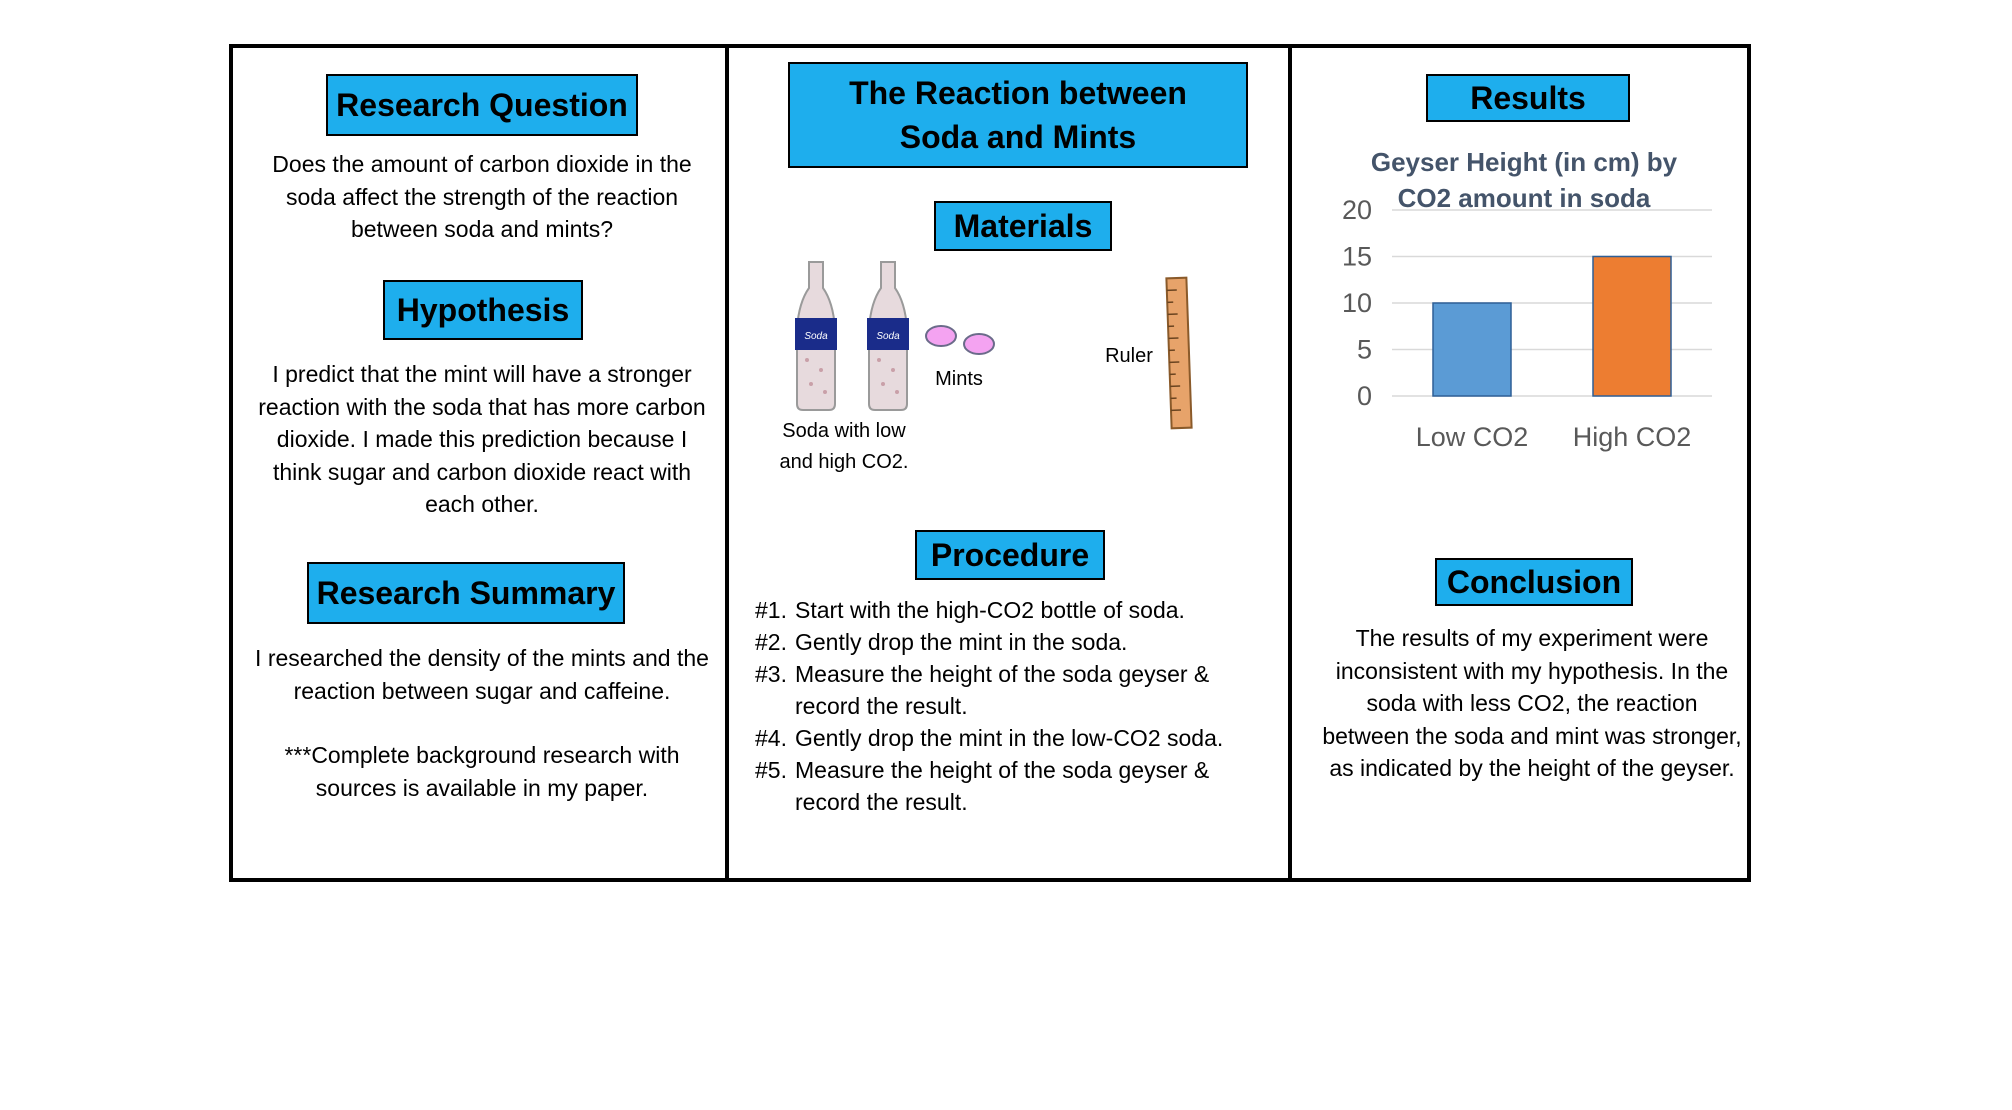 Image resolution: width=2012 pixels, height=1110 pixels. I want to click on research-question-heading: Research Question, so click(482, 105).